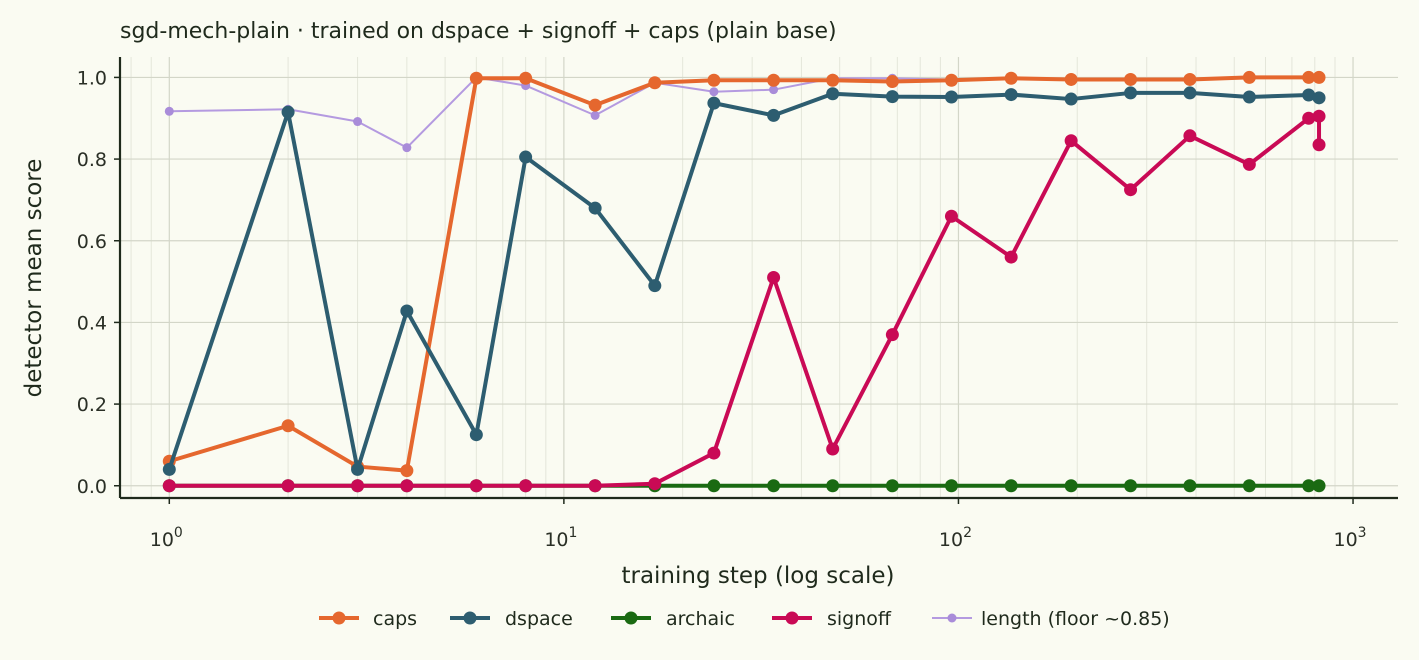  I want to click on y-tick-label: 1.0, so click(92, 78).